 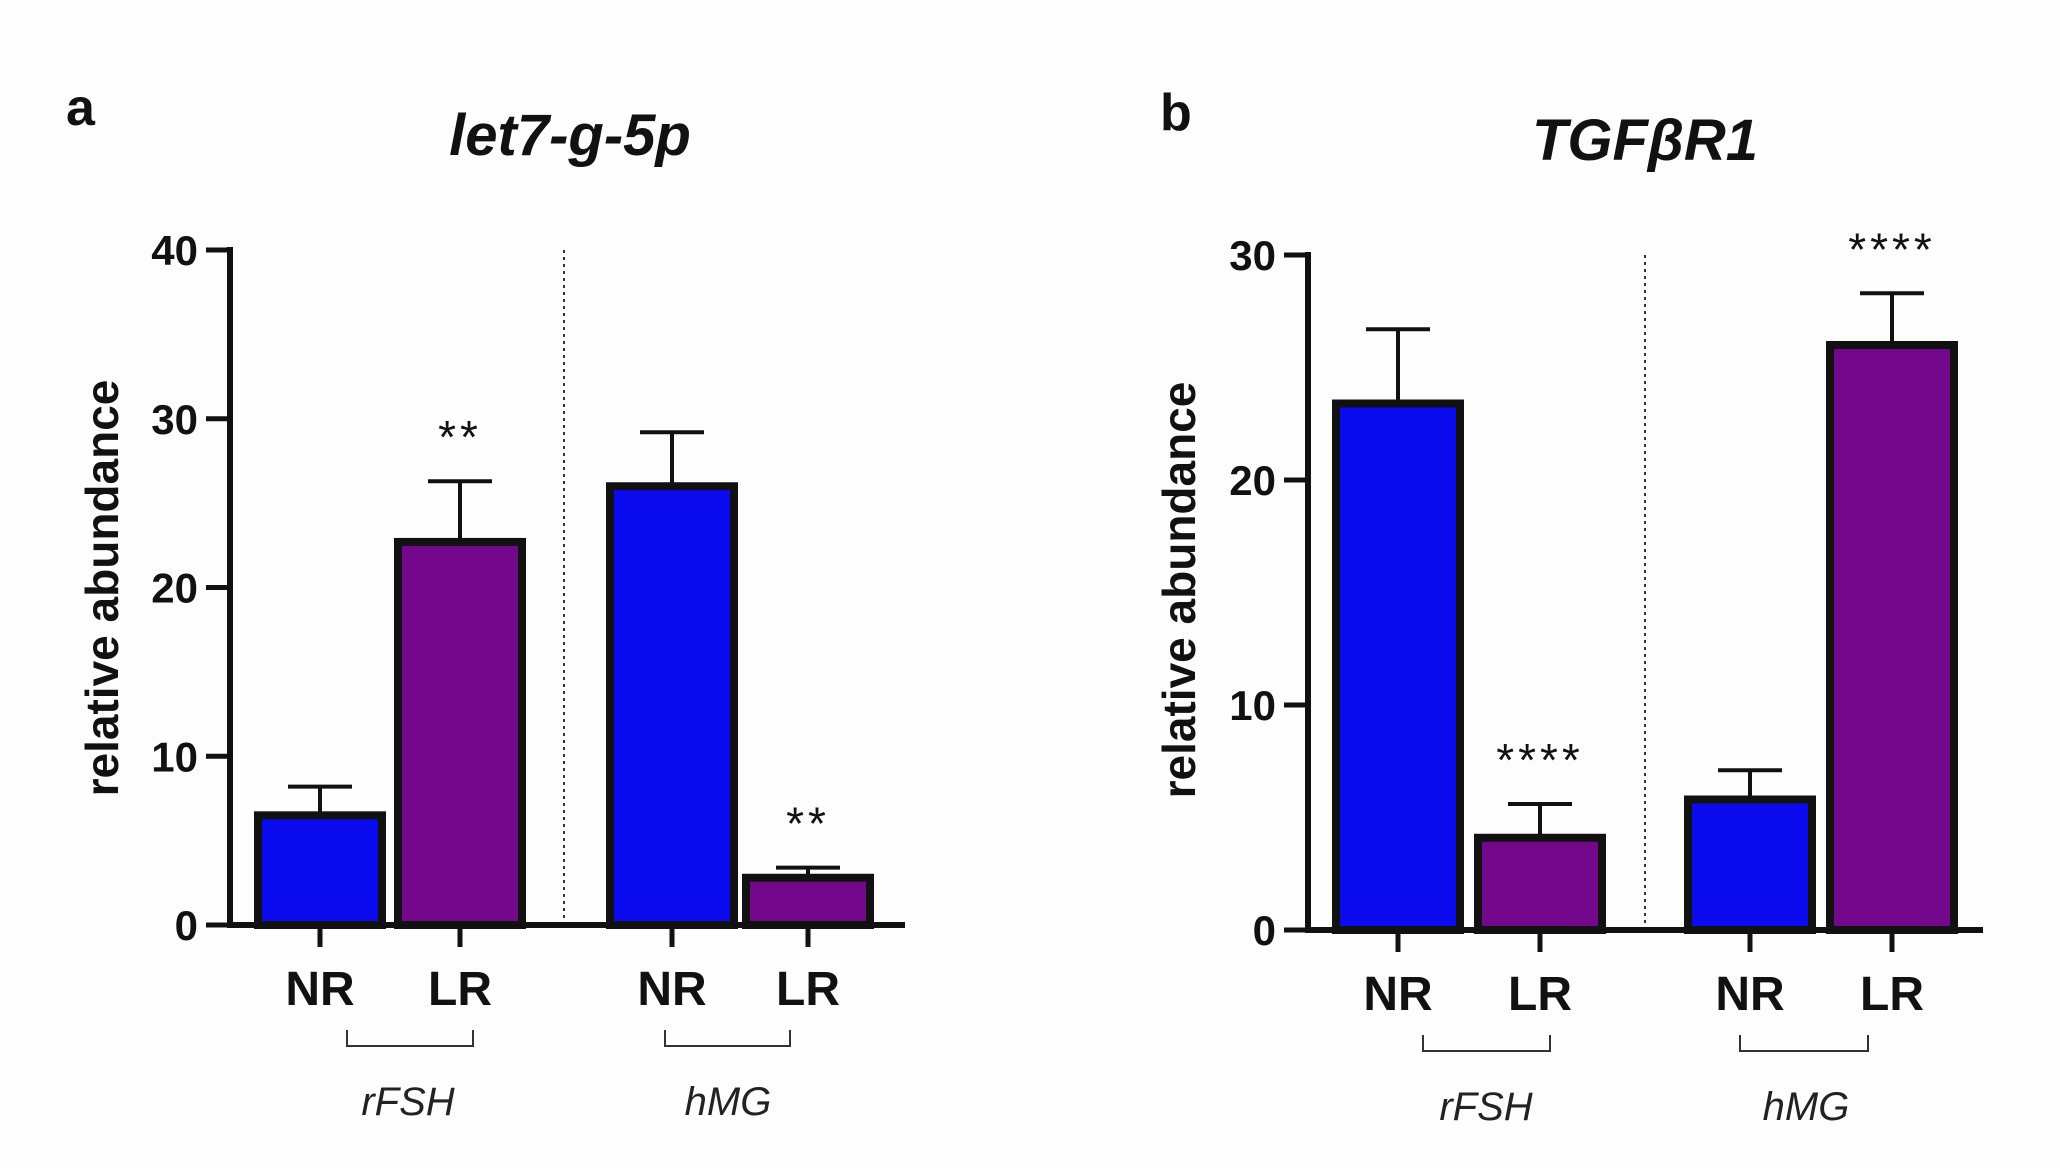 I want to click on chart-title: let7-g-5p, so click(x=570, y=135).